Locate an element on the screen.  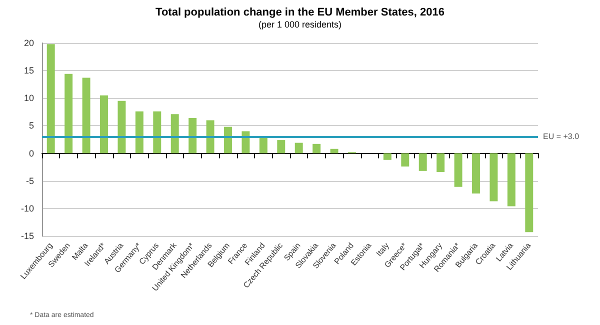
chart-subtitle: (per 1 000 residents) is located at coordinates (300, 25).